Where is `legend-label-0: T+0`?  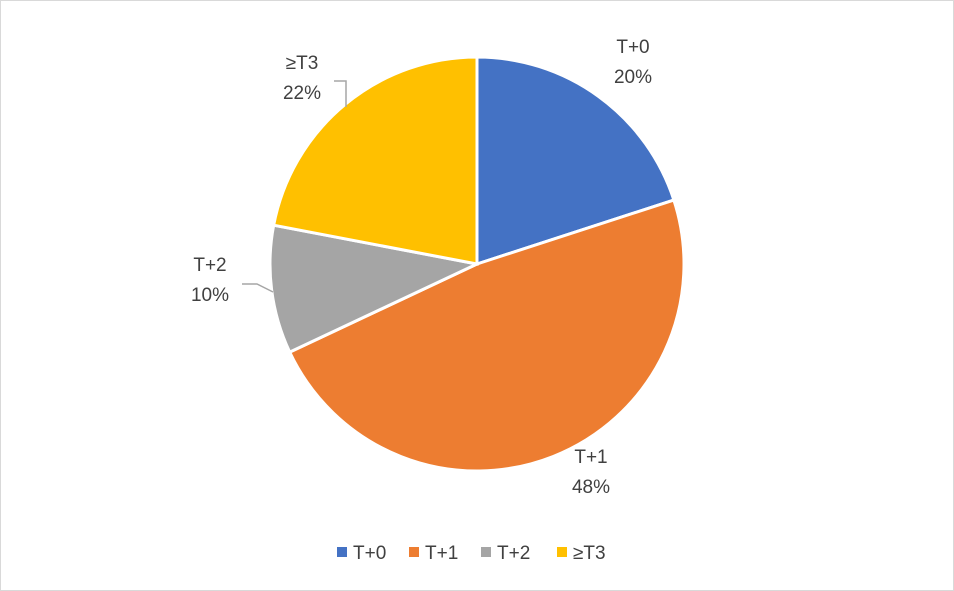 legend-label-0: T+0 is located at coordinates (369, 553).